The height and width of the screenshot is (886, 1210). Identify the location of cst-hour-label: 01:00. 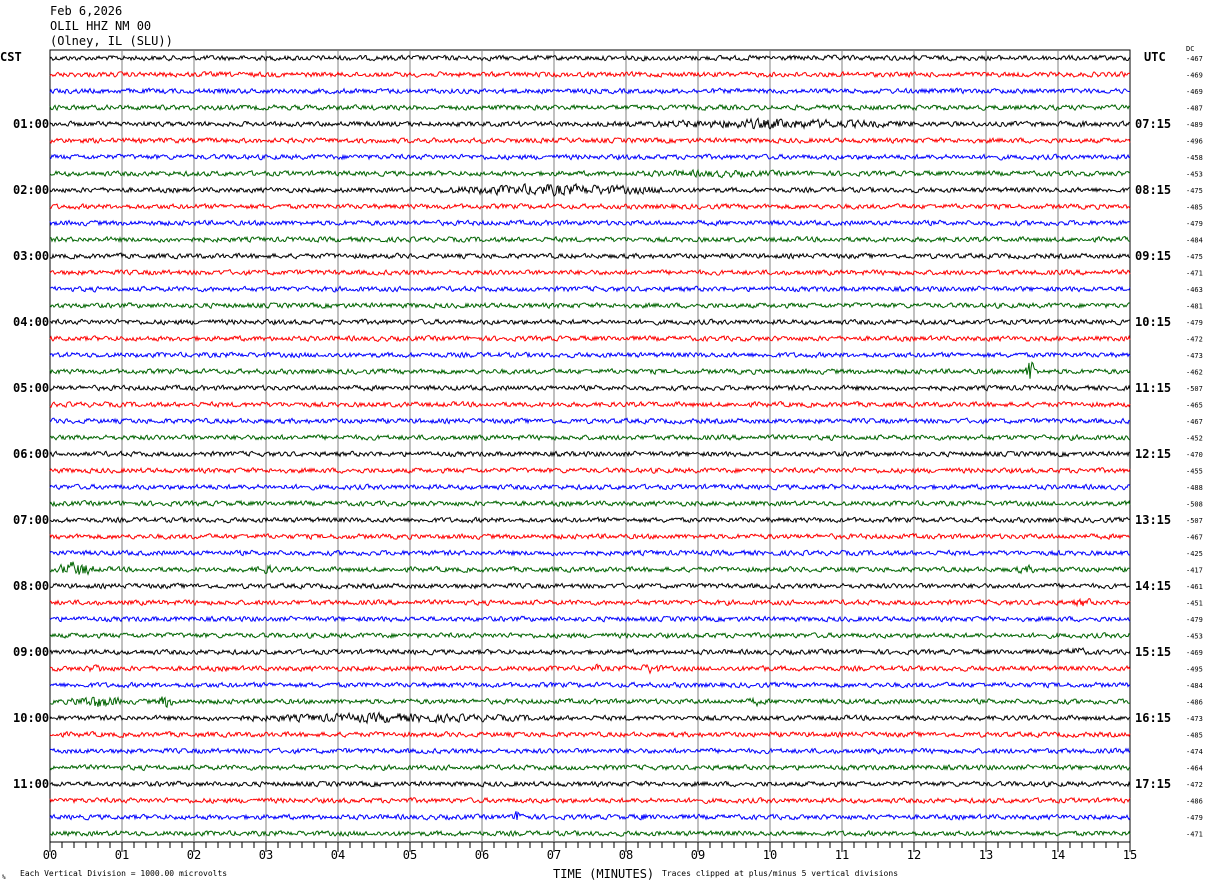
(31, 124).